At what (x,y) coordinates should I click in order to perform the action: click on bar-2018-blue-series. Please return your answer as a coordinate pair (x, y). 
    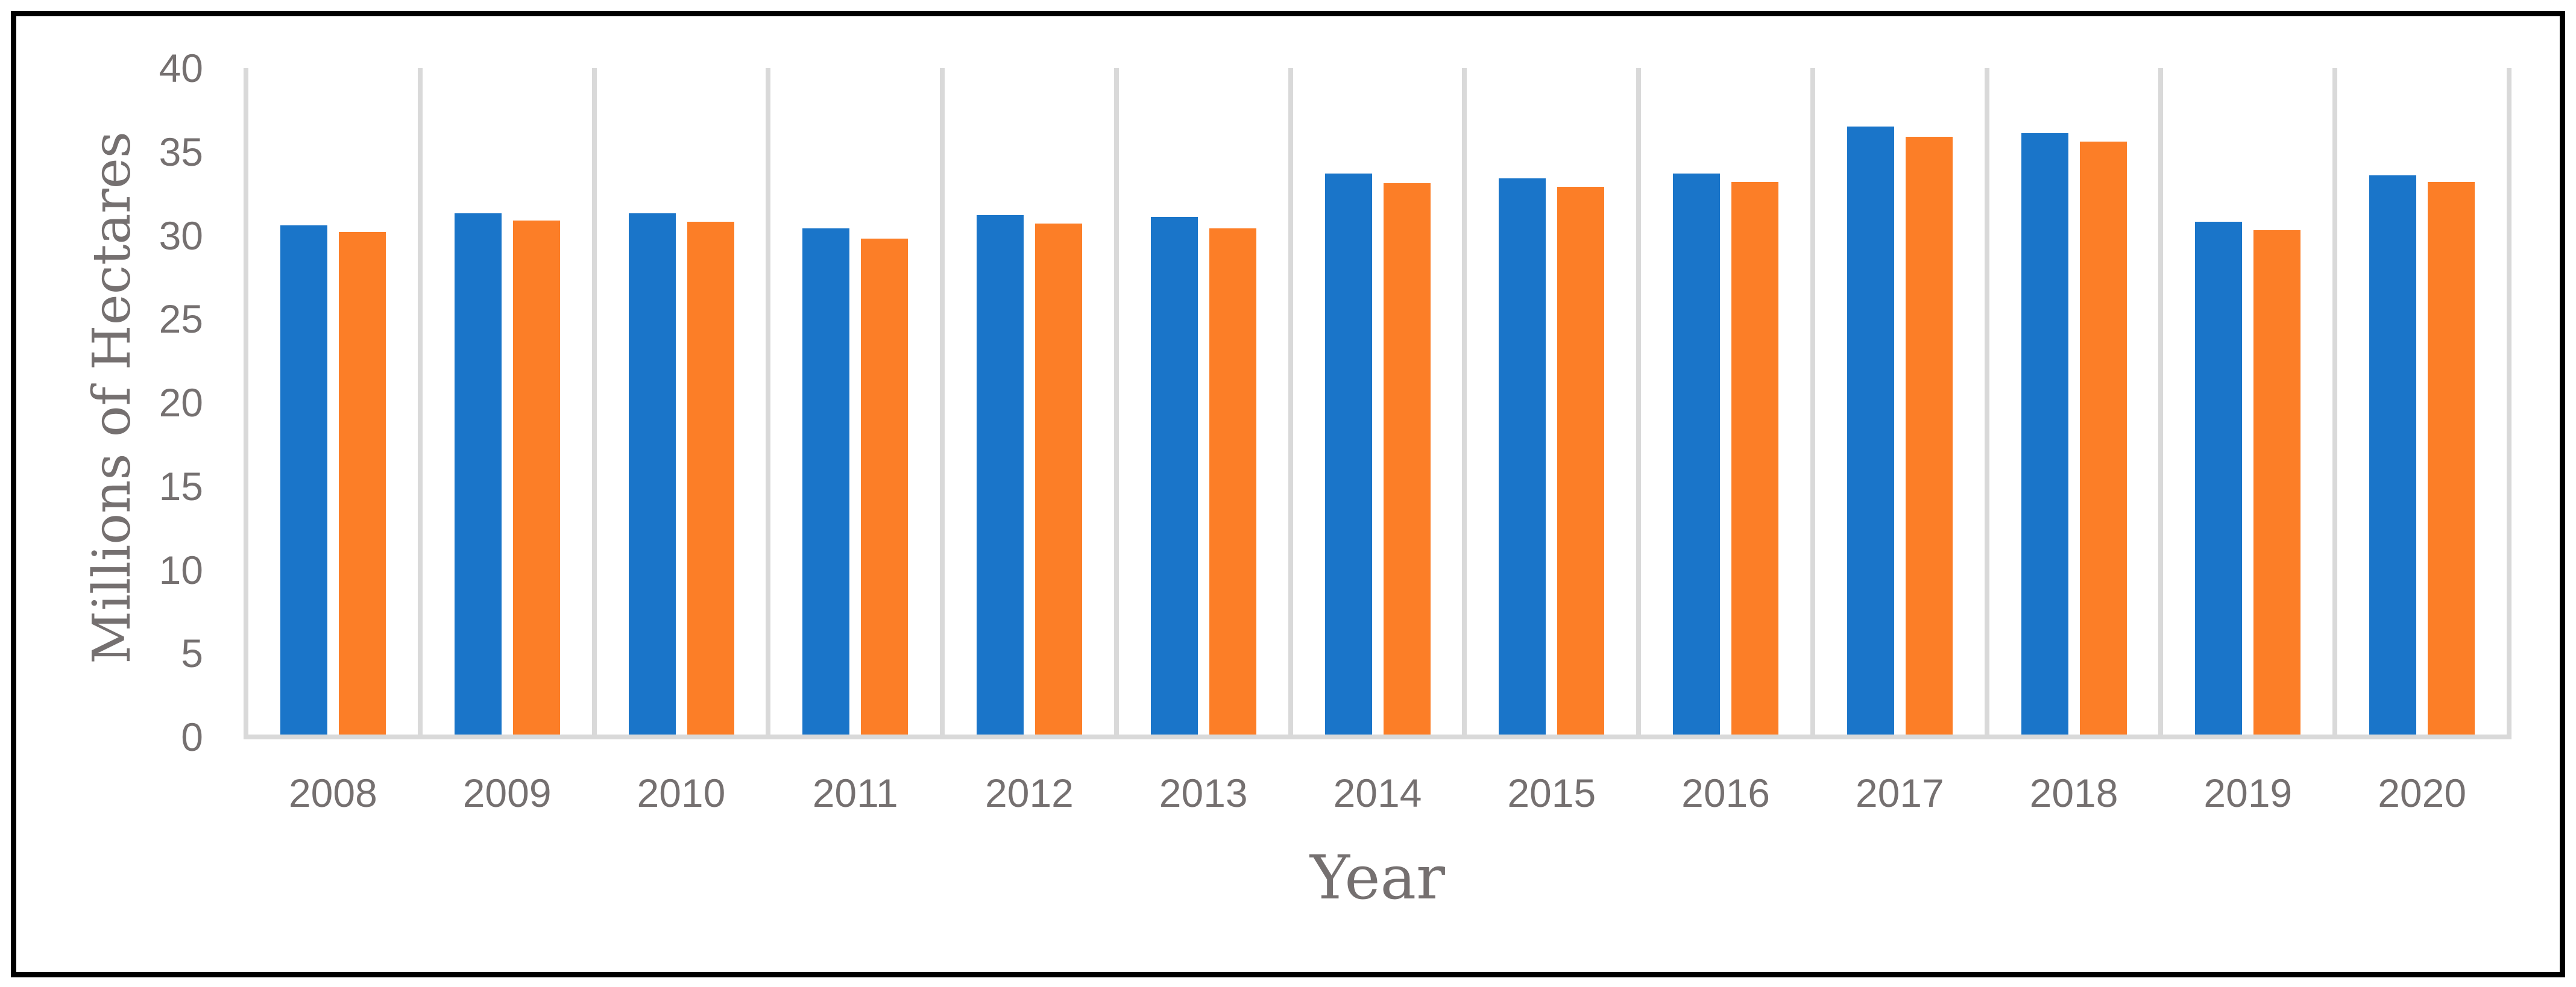
    Looking at the image, I should click on (2044, 435).